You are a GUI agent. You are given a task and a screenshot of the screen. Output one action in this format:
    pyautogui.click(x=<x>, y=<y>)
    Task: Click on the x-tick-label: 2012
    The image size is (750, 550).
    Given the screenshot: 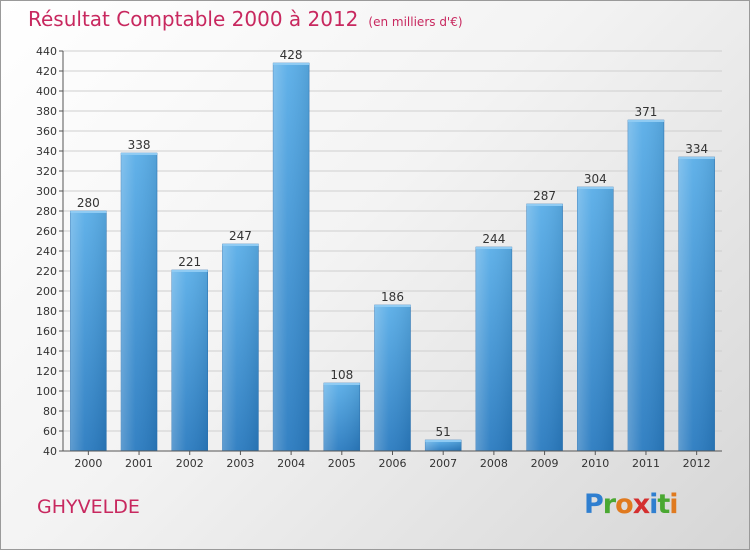 What is the action you would take?
    pyautogui.click(x=697, y=463)
    